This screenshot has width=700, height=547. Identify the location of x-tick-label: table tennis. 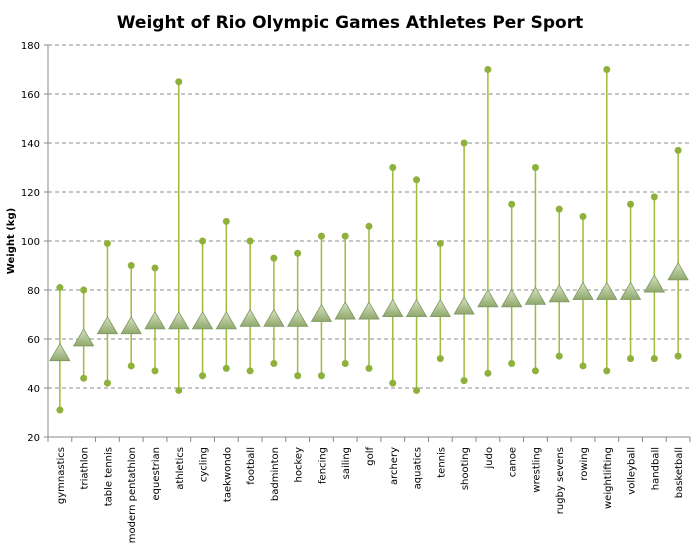
(108, 476).